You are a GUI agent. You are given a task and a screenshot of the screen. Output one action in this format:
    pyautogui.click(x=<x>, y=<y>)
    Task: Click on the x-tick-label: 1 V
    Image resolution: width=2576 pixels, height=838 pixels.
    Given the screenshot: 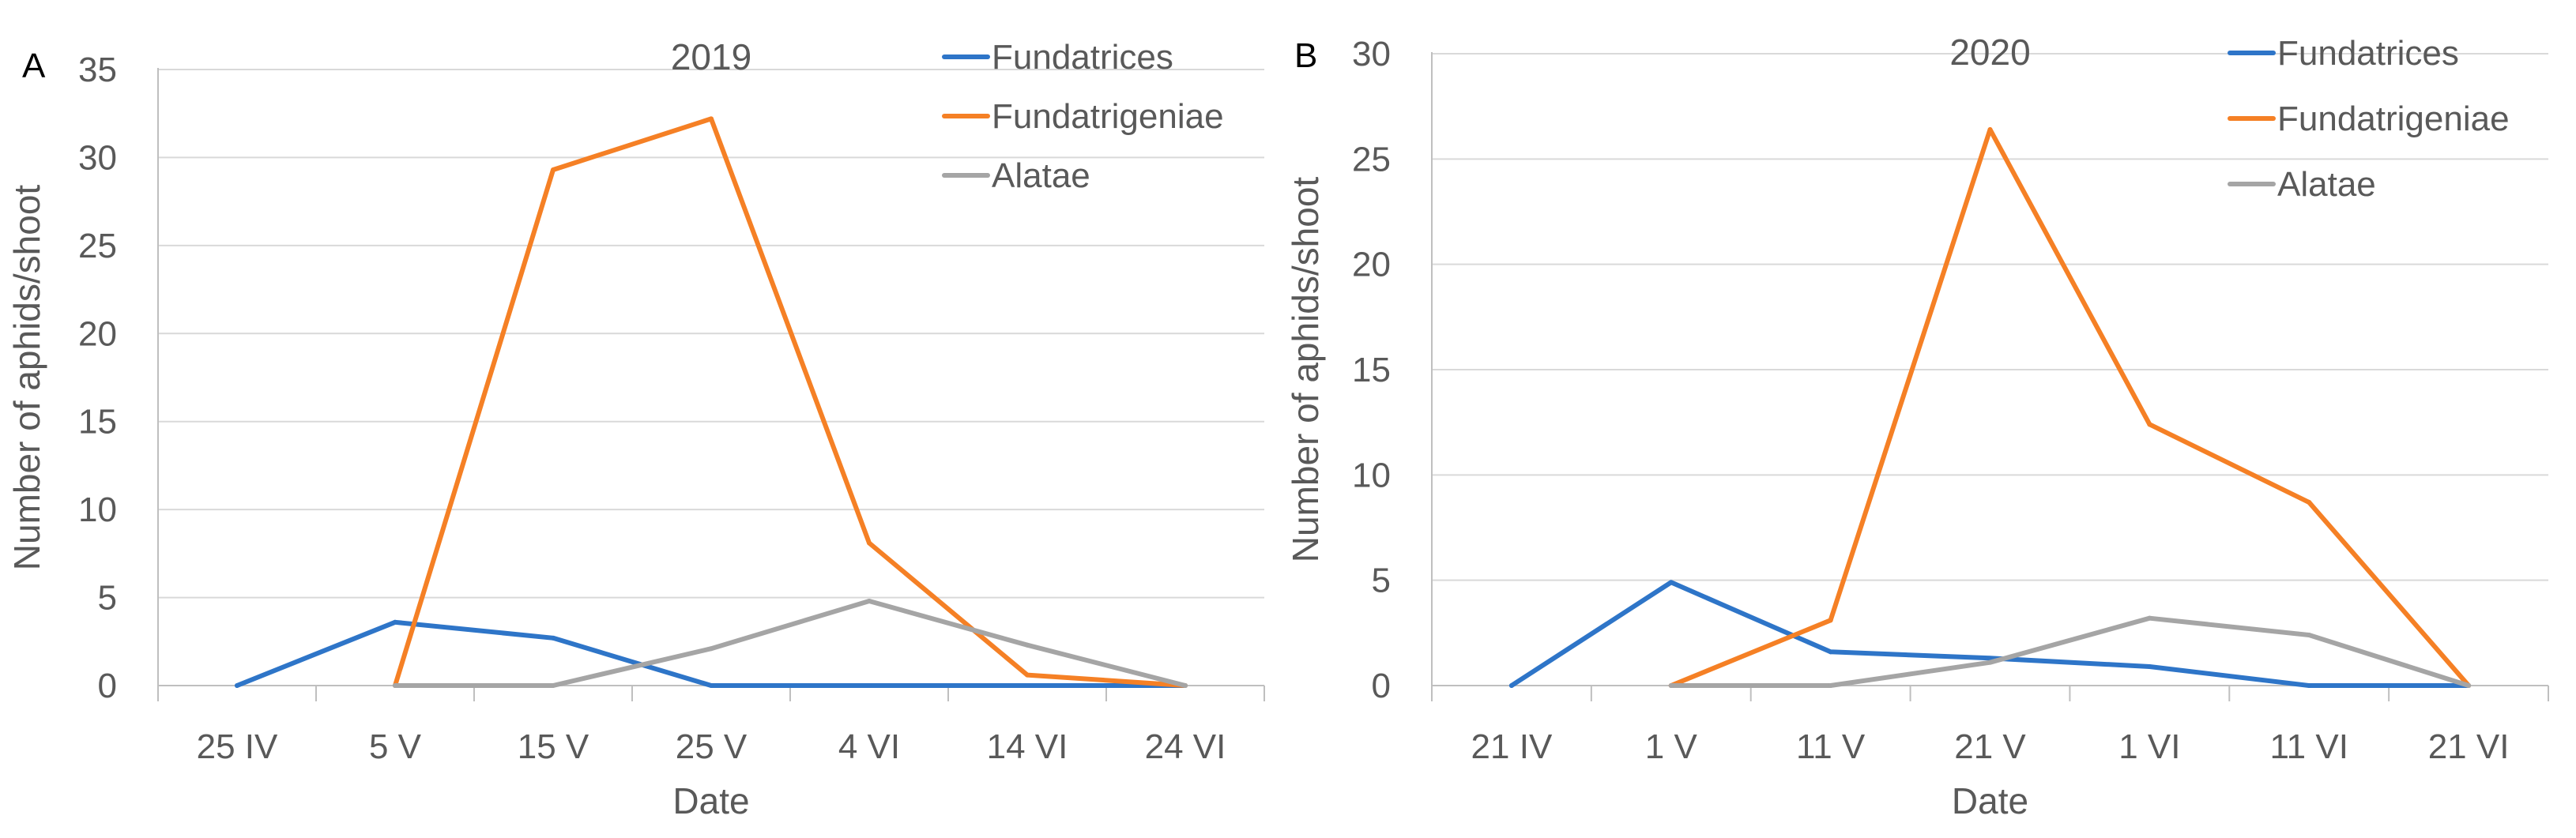 What is the action you would take?
    pyautogui.click(x=1671, y=747)
    